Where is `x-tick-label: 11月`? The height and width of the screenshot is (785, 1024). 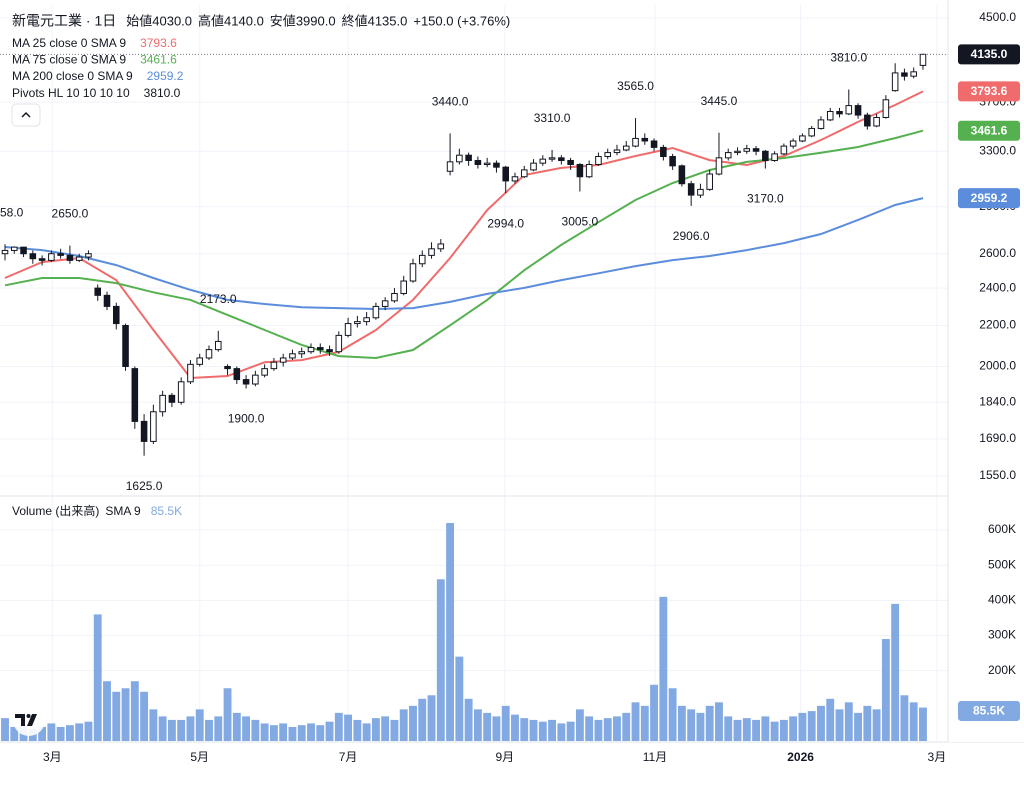 x-tick-label: 11月 is located at coordinates (655, 757).